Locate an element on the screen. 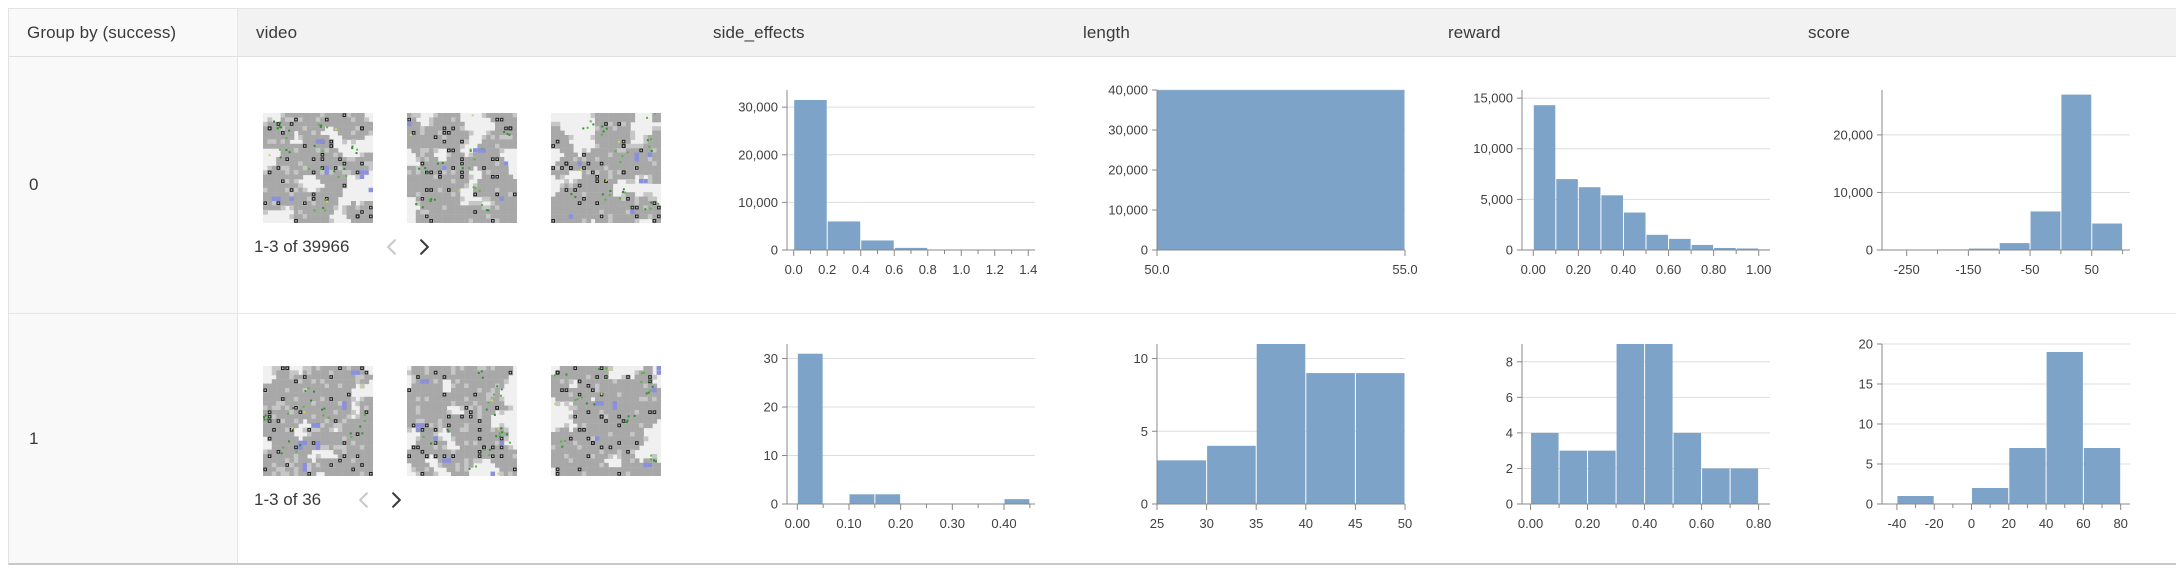 The width and height of the screenshot is (2176, 568). histogram-reward-group1: 0 2 4 6 8 0.00 0.20 0.40 0.60 0.80 is located at coordinates (1616, 439).